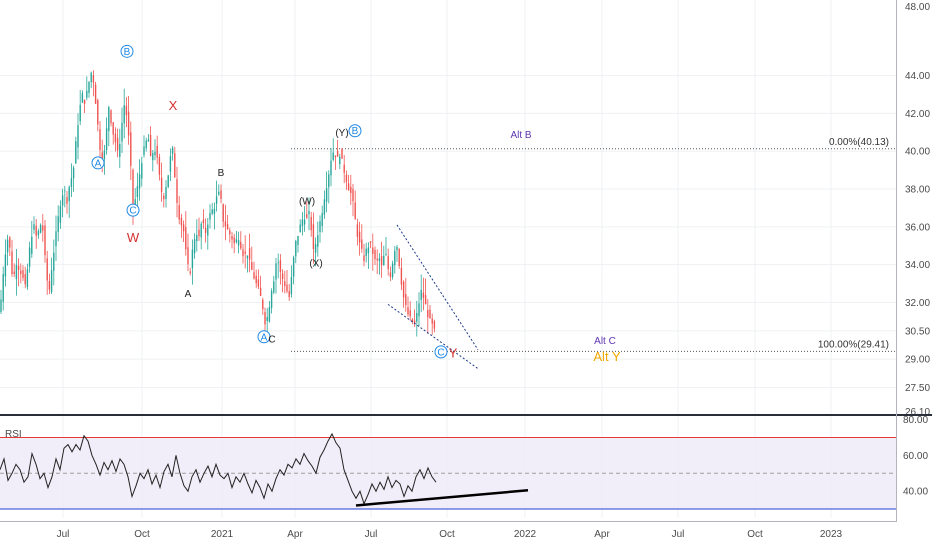 The width and height of the screenshot is (932, 550). What do you see at coordinates (917, 331) in the screenshot?
I see `price-tick-label: 30.50` at bounding box center [917, 331].